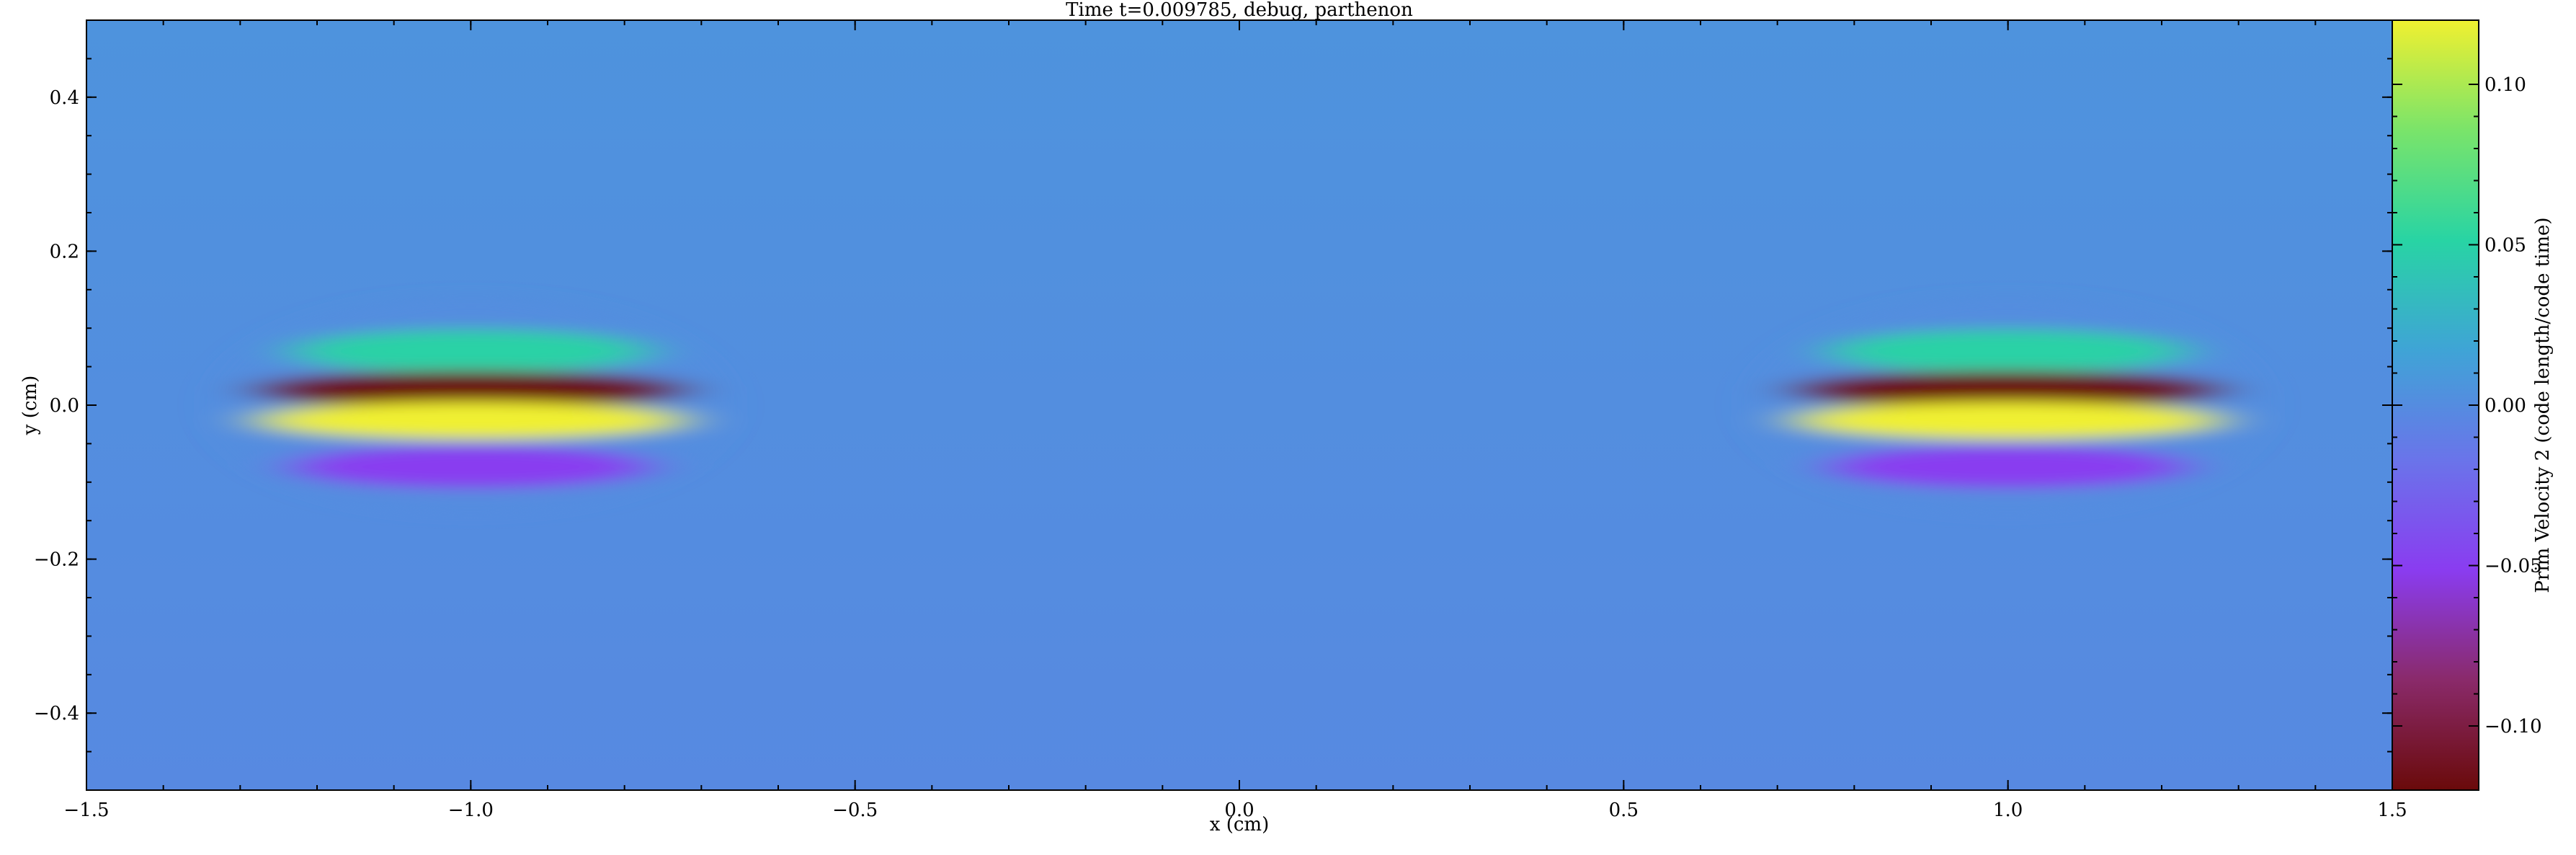 The height and width of the screenshot is (855, 2576). What do you see at coordinates (471, 810) in the screenshot?
I see `x-tick-label: −1.0` at bounding box center [471, 810].